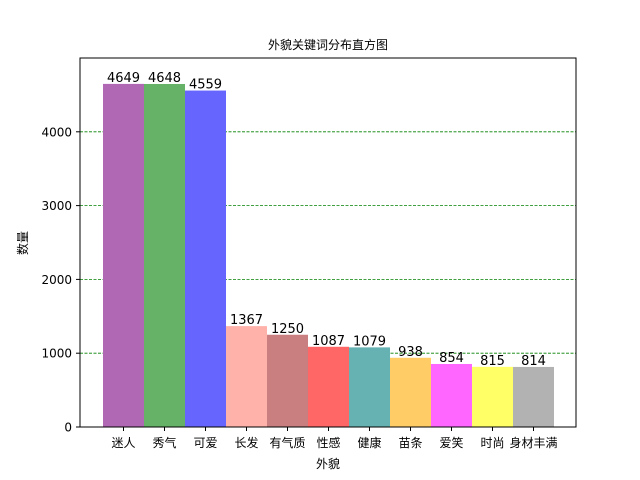  Describe the element at coordinates (246, 442) in the screenshot. I see `x-tick-label: 长发` at that location.